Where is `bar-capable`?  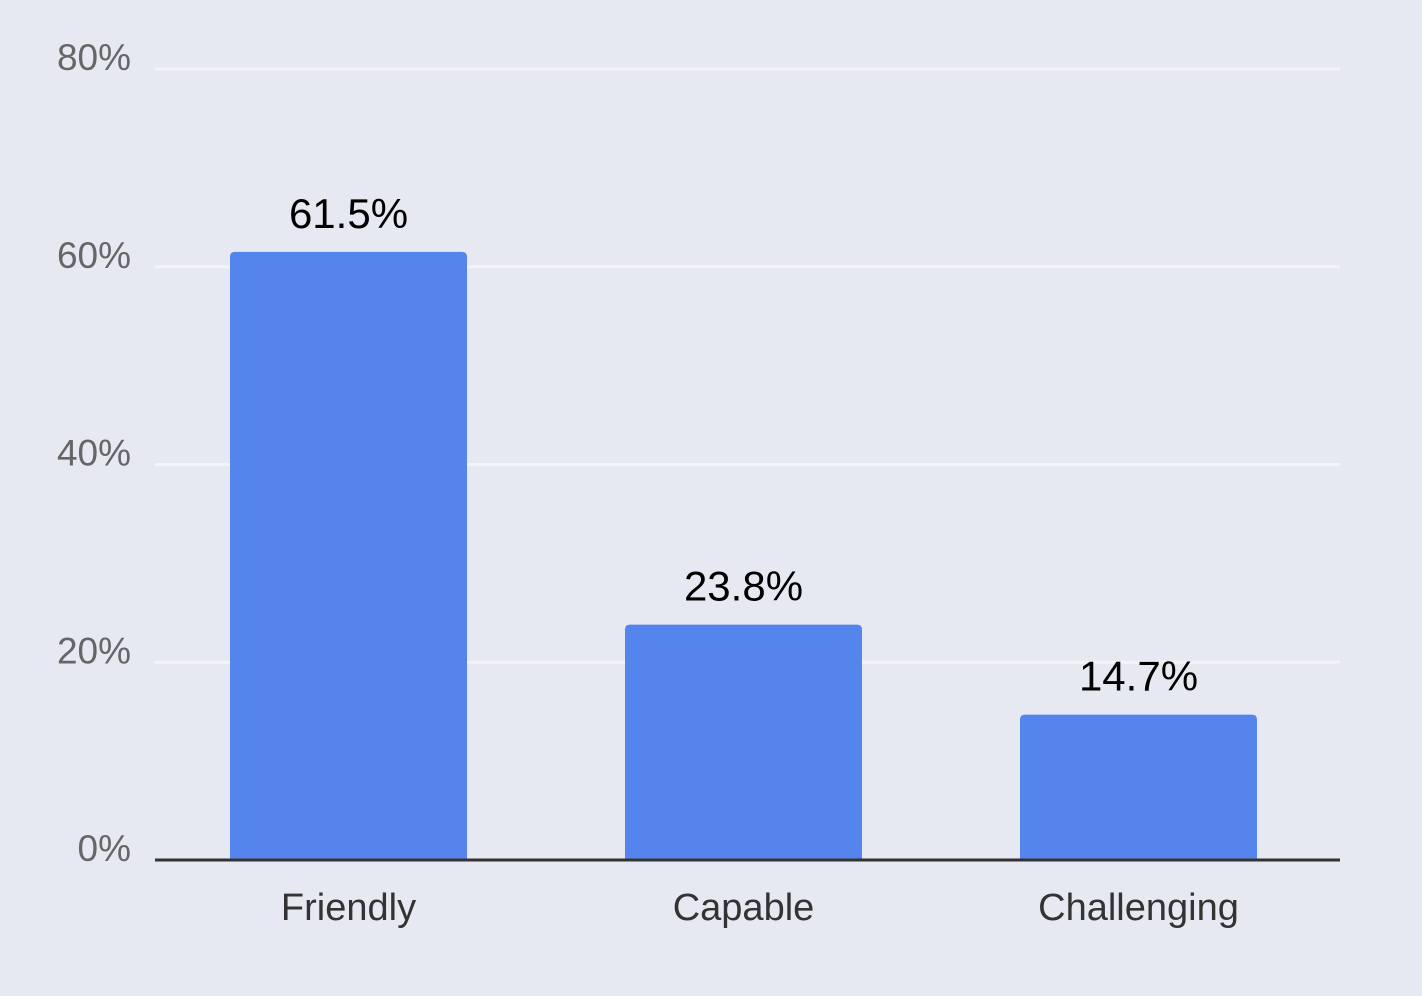 bar-capable is located at coordinates (743, 742).